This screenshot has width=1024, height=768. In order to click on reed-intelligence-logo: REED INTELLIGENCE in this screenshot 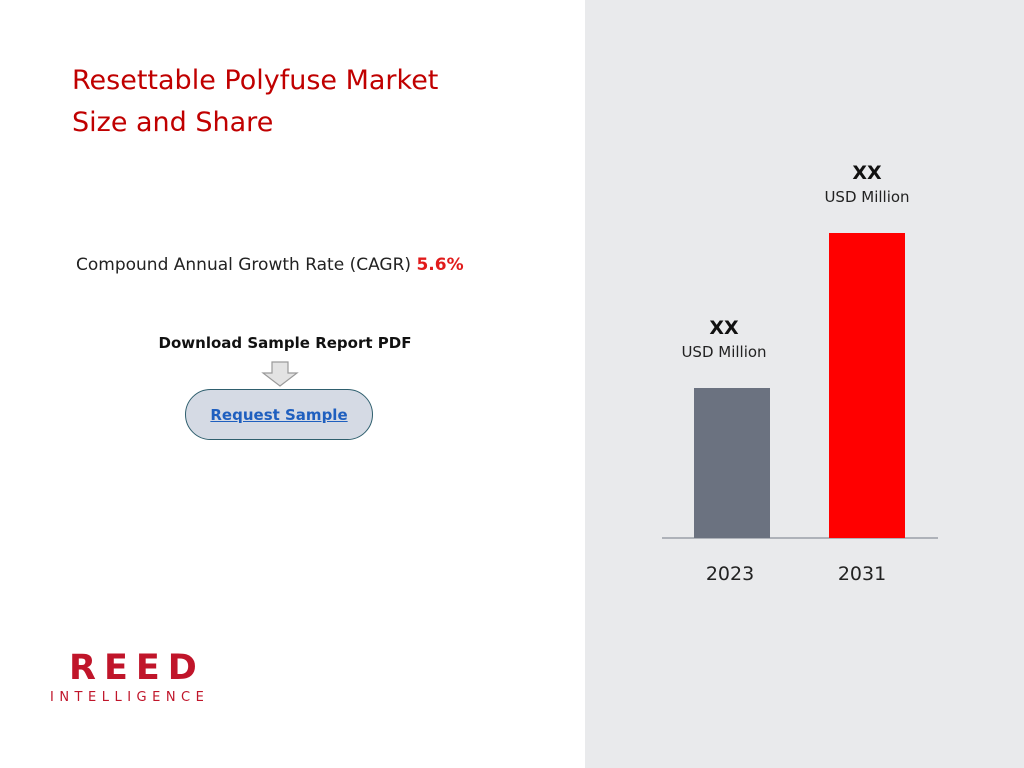, I will do `click(135, 677)`.